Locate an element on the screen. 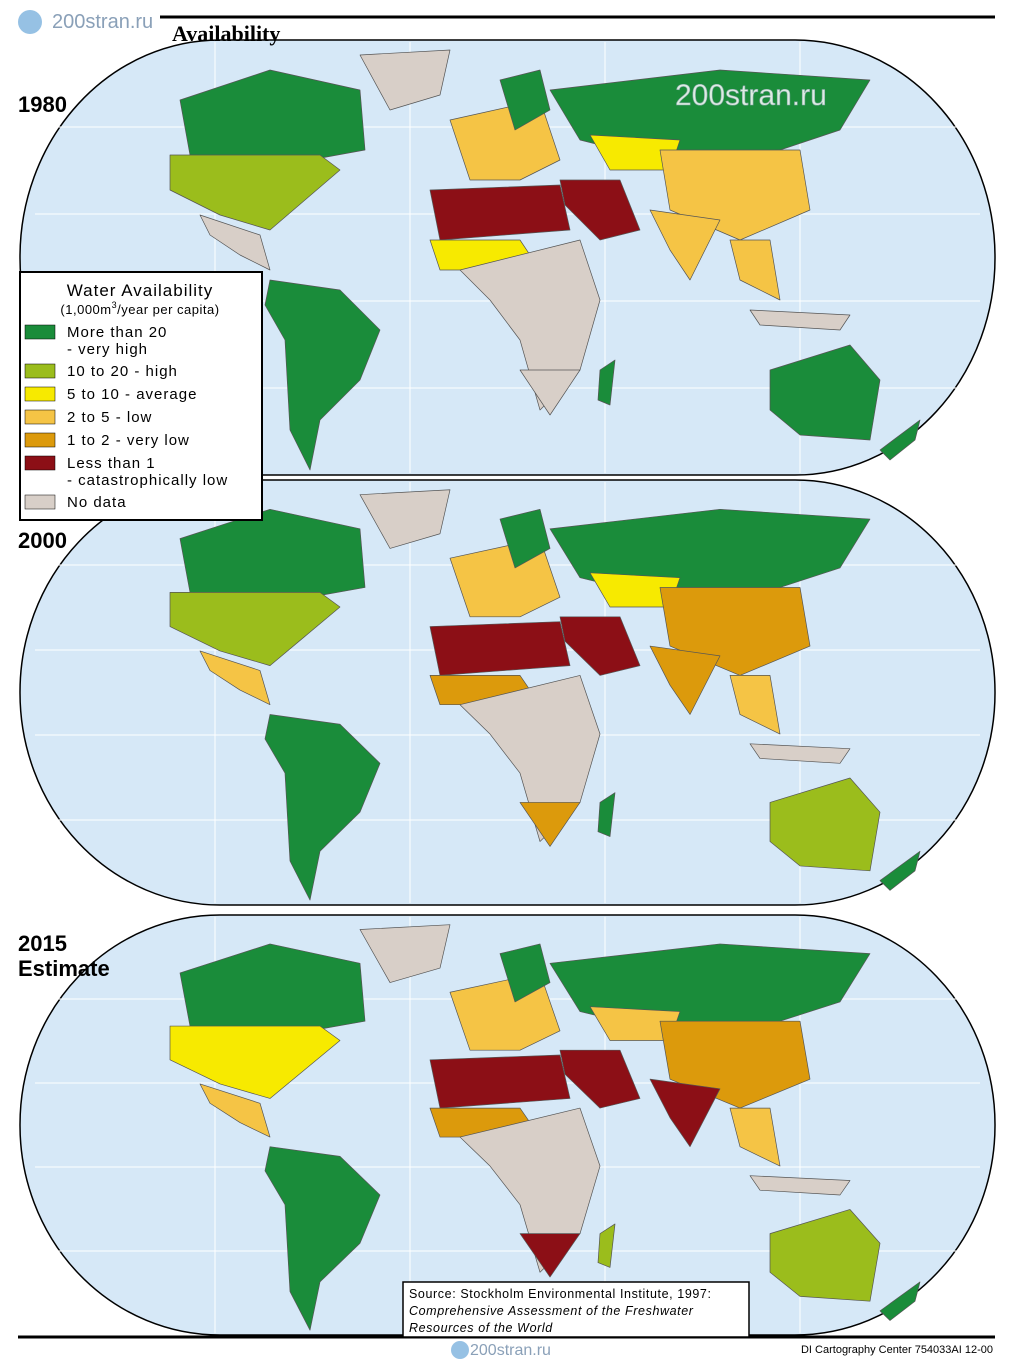  map-label: 2000 is located at coordinates (42, 540).